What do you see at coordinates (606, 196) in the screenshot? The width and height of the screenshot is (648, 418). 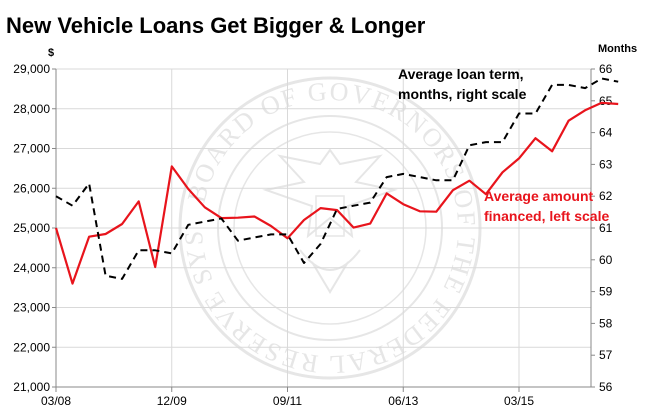 I see `right-tick-label: 62` at bounding box center [606, 196].